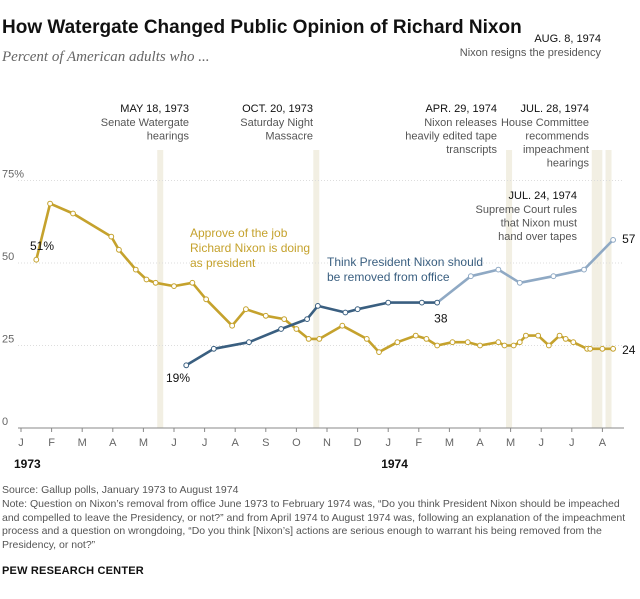  I want to click on event-description: hand over tapes, so click(537, 237).